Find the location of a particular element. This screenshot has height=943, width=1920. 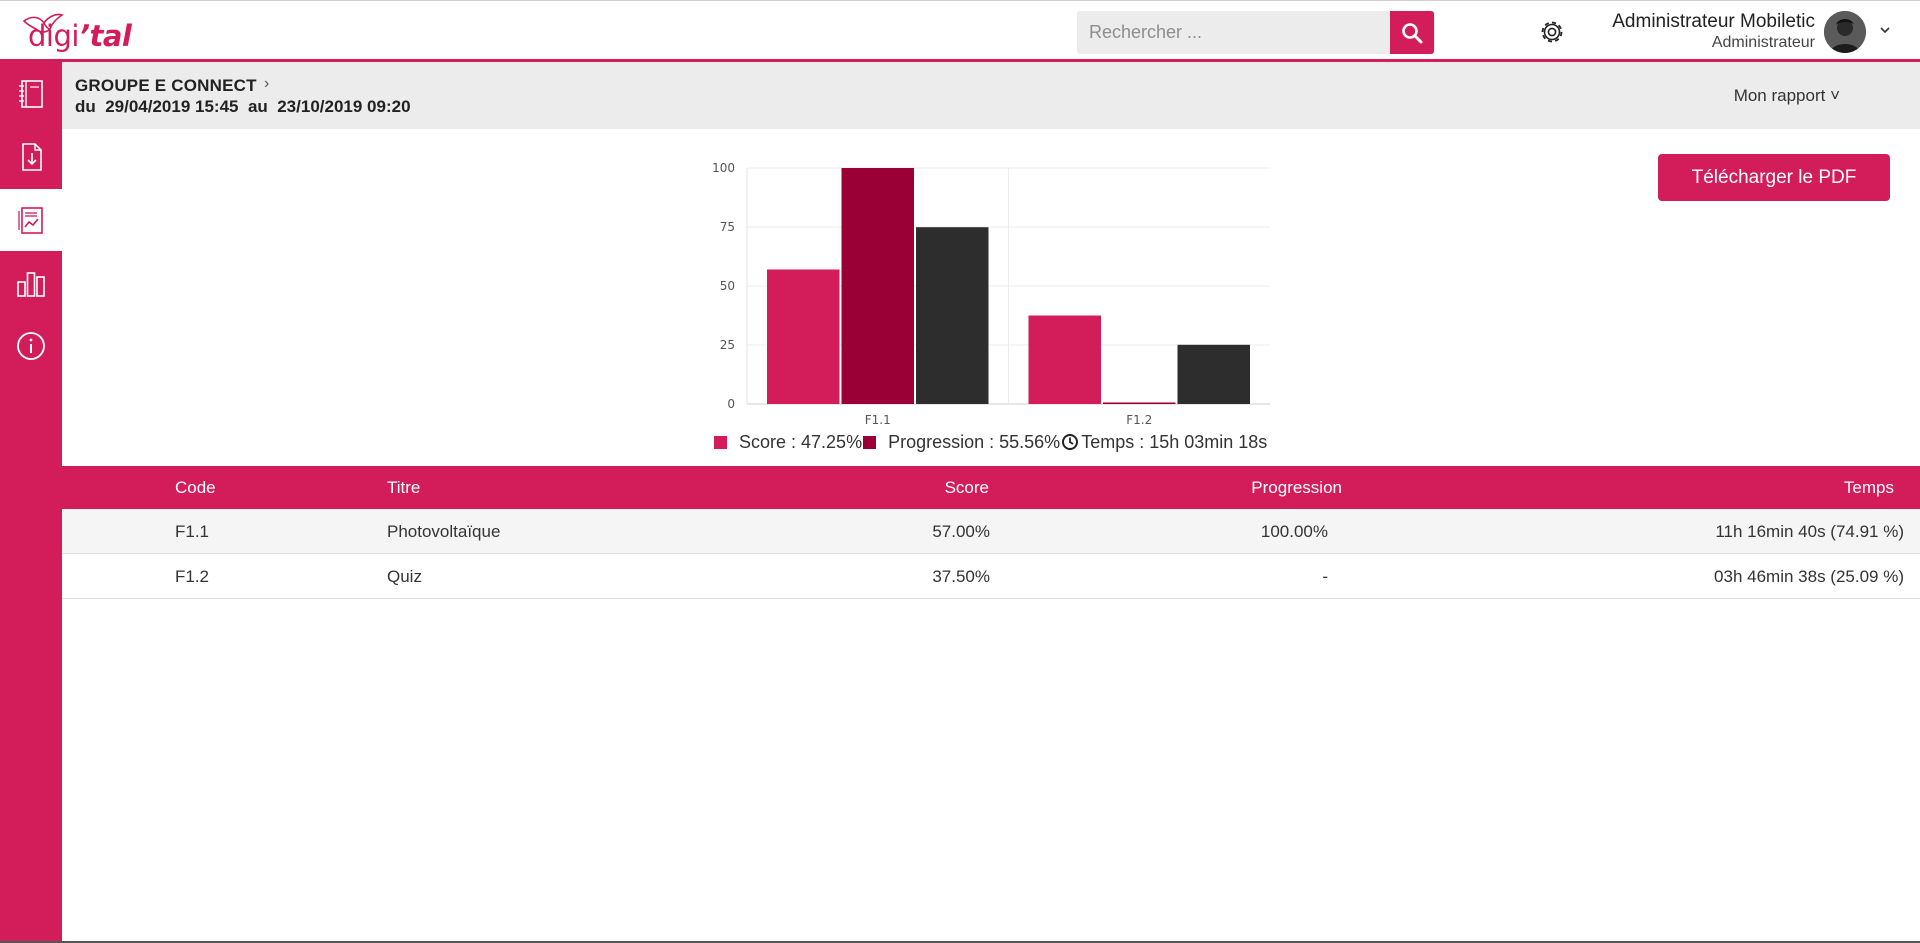

chevron-down-icon is located at coordinates (1885, 30).